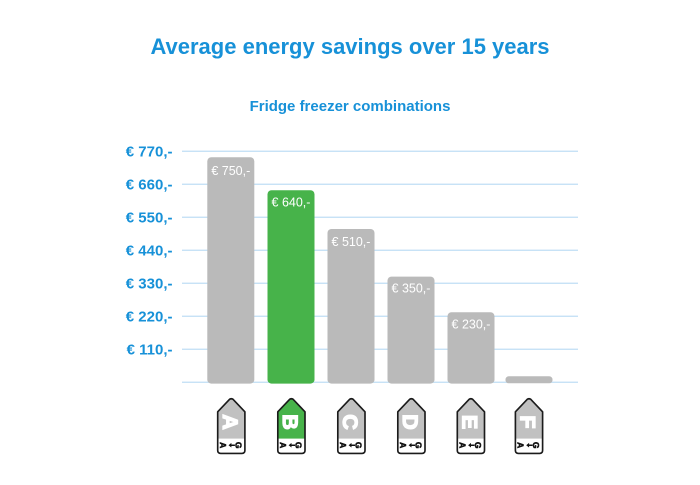  I want to click on svg-text: C, so click(350, 422).